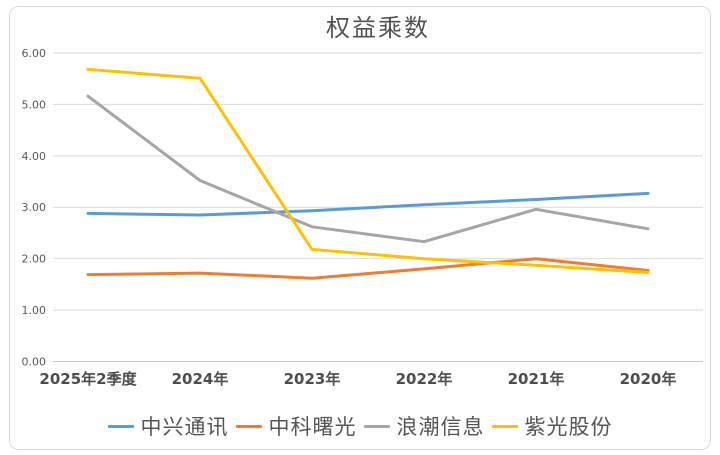  I want to click on legend-item: 浪潮信息, so click(424, 426).